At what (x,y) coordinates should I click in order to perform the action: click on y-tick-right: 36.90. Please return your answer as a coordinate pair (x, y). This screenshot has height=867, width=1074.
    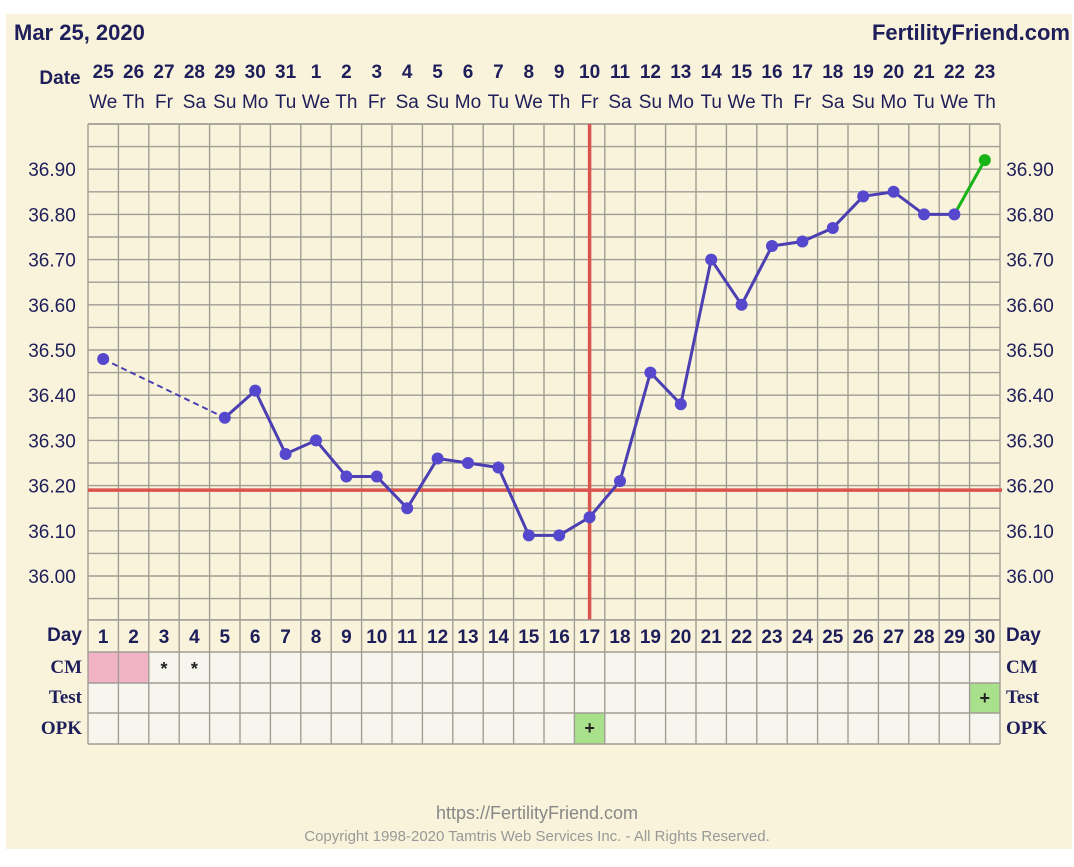
    Looking at the image, I should click on (1030, 170).